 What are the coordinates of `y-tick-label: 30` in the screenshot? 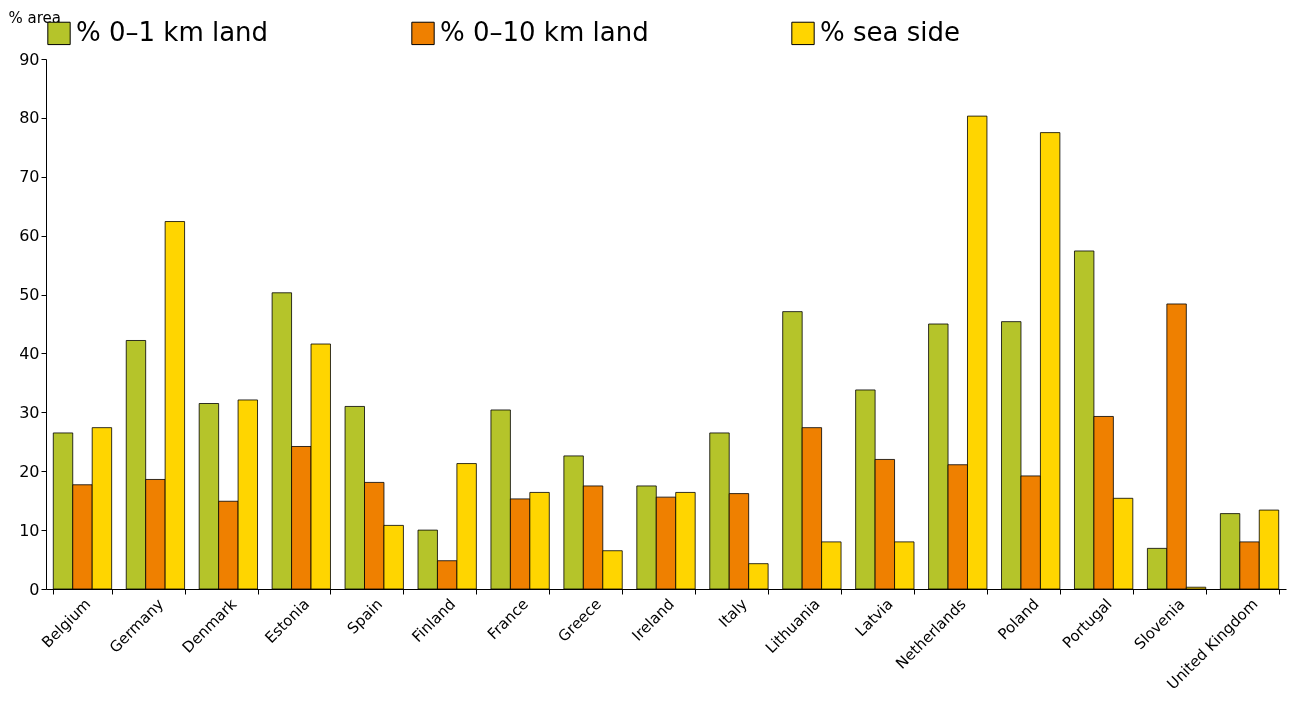 It's located at (29, 412).